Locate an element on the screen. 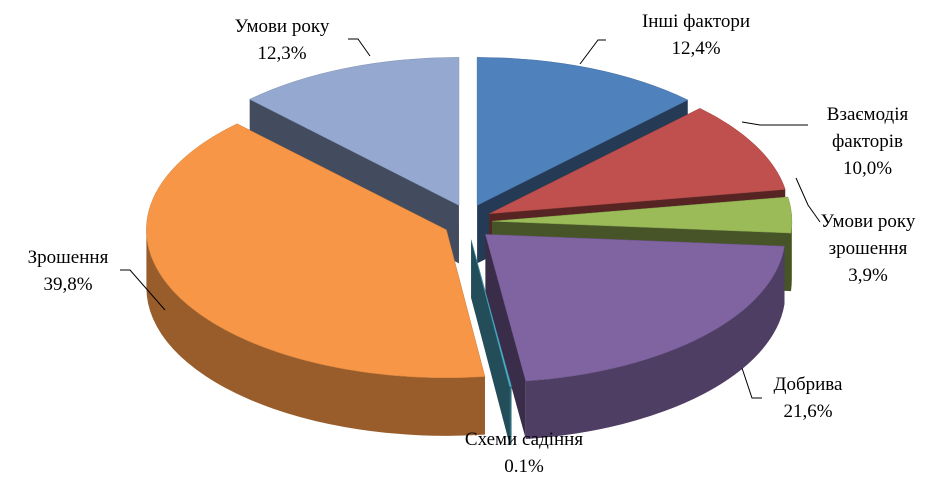 This screenshot has height=477, width=945. slice-value-label: 3,9% is located at coordinates (868, 275).